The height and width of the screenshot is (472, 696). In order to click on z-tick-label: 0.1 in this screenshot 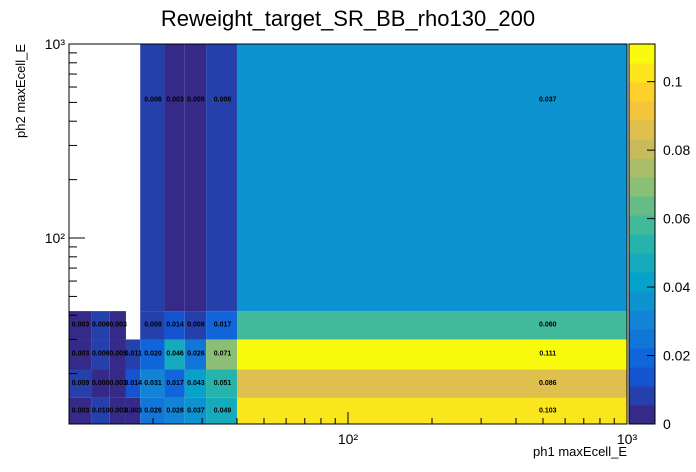, I will do `click(673, 82)`.